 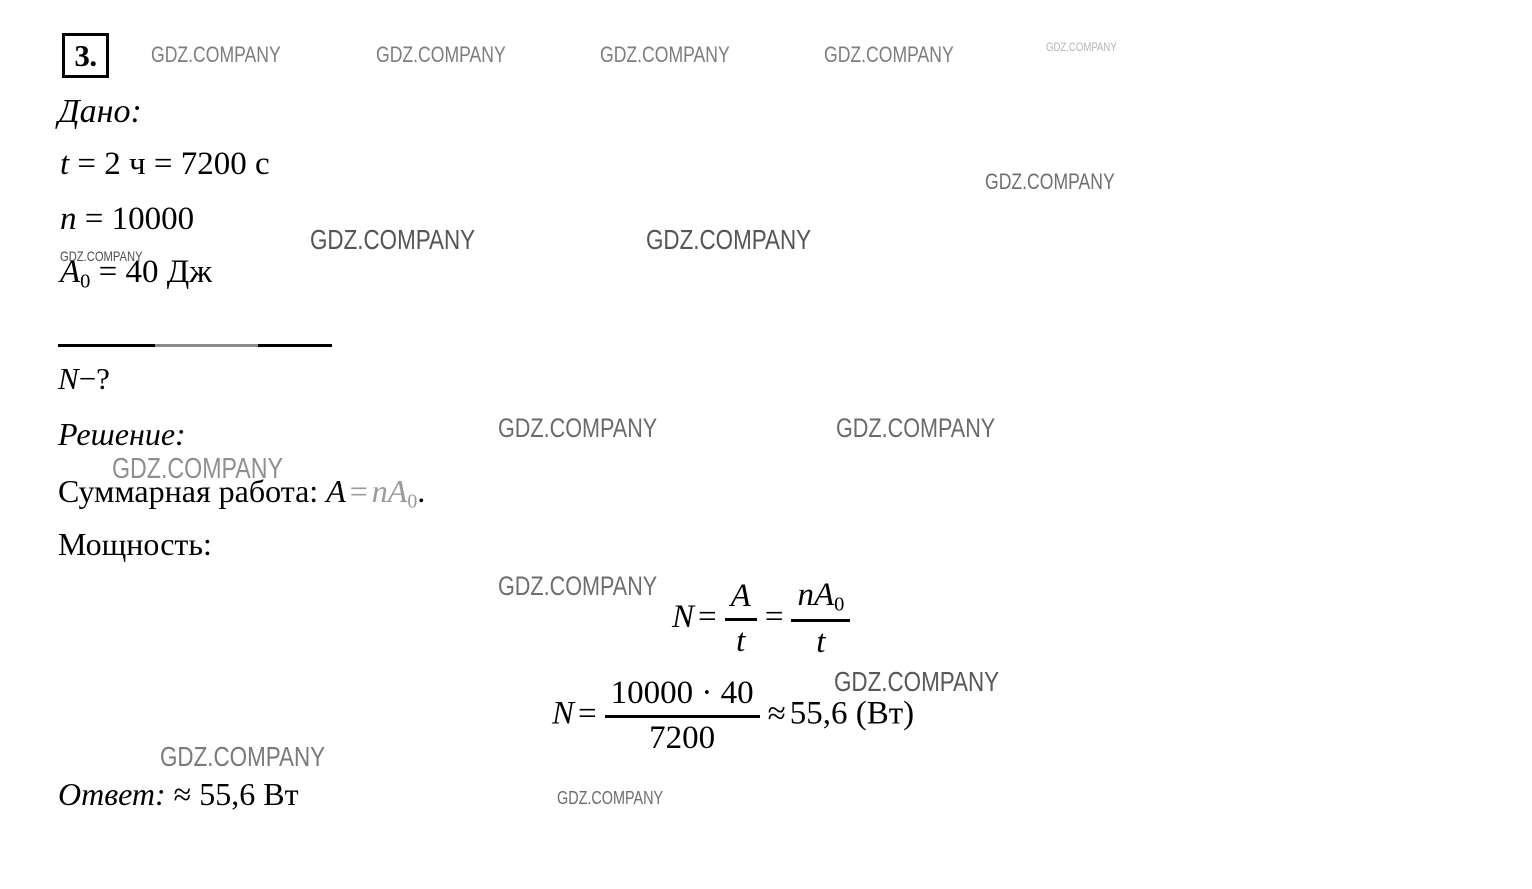 I want to click on find-variable: N, so click(x=68, y=378).